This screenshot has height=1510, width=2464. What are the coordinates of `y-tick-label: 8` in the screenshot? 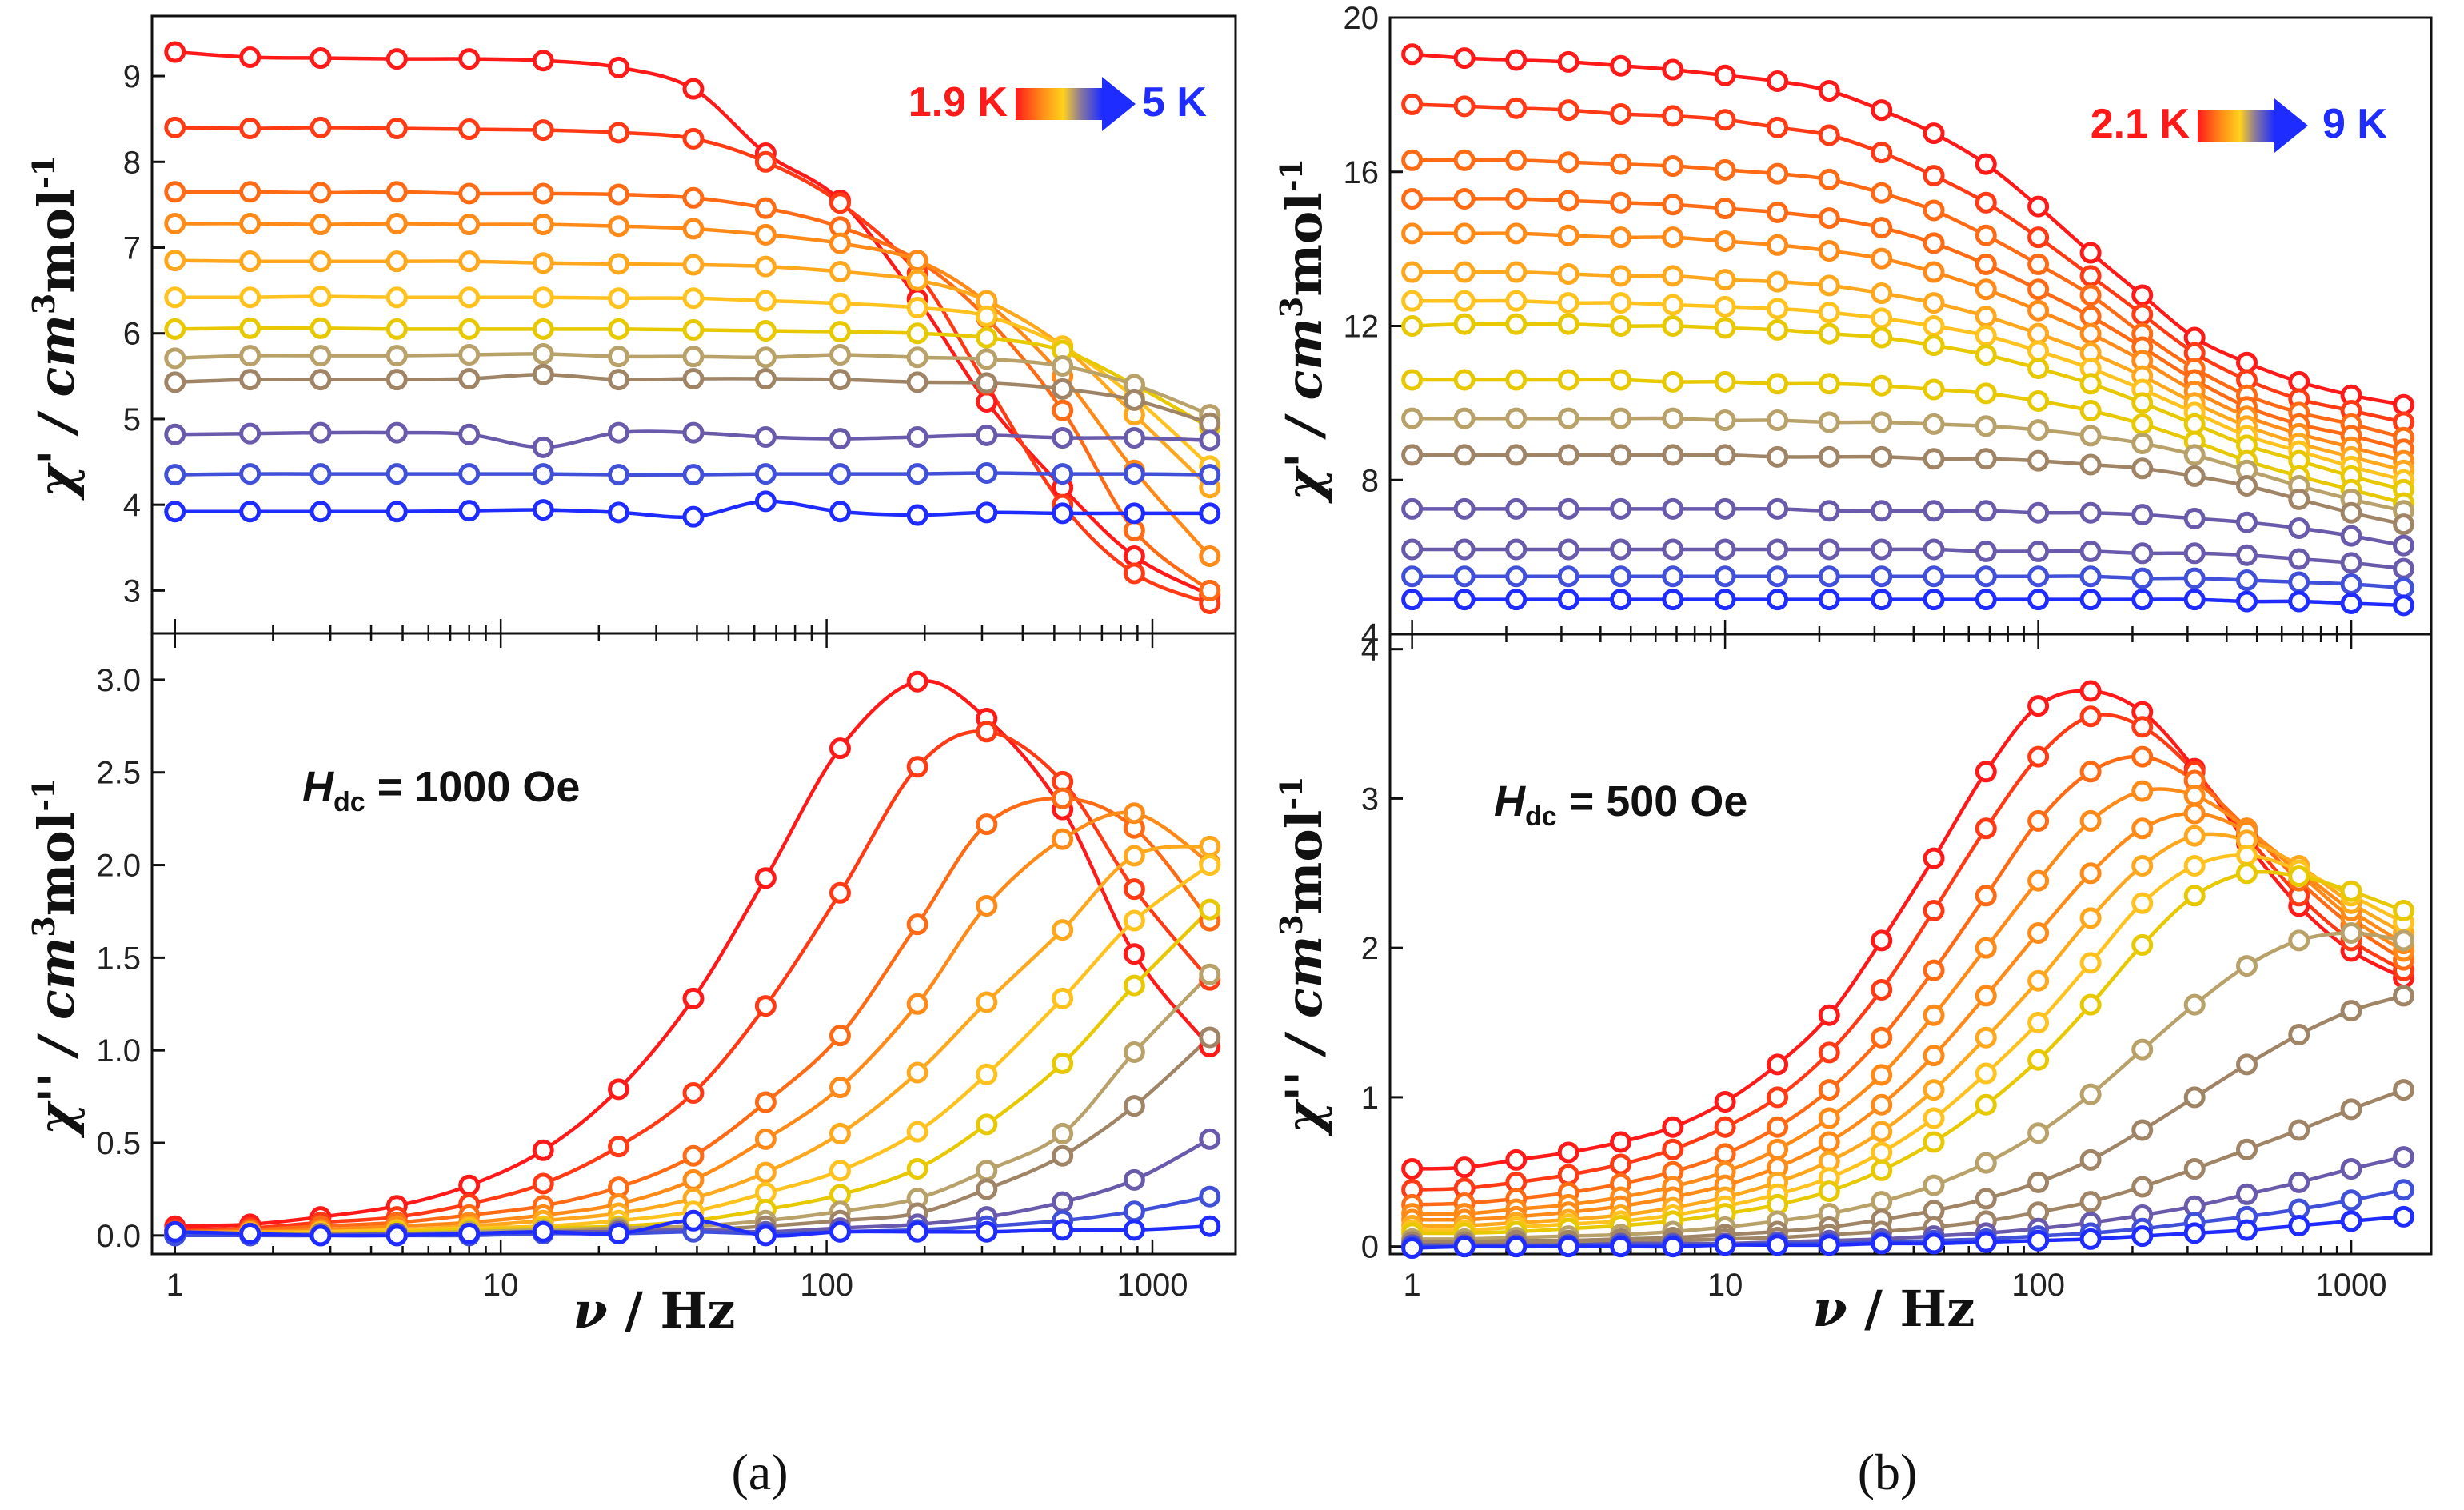 It's located at (132, 162).